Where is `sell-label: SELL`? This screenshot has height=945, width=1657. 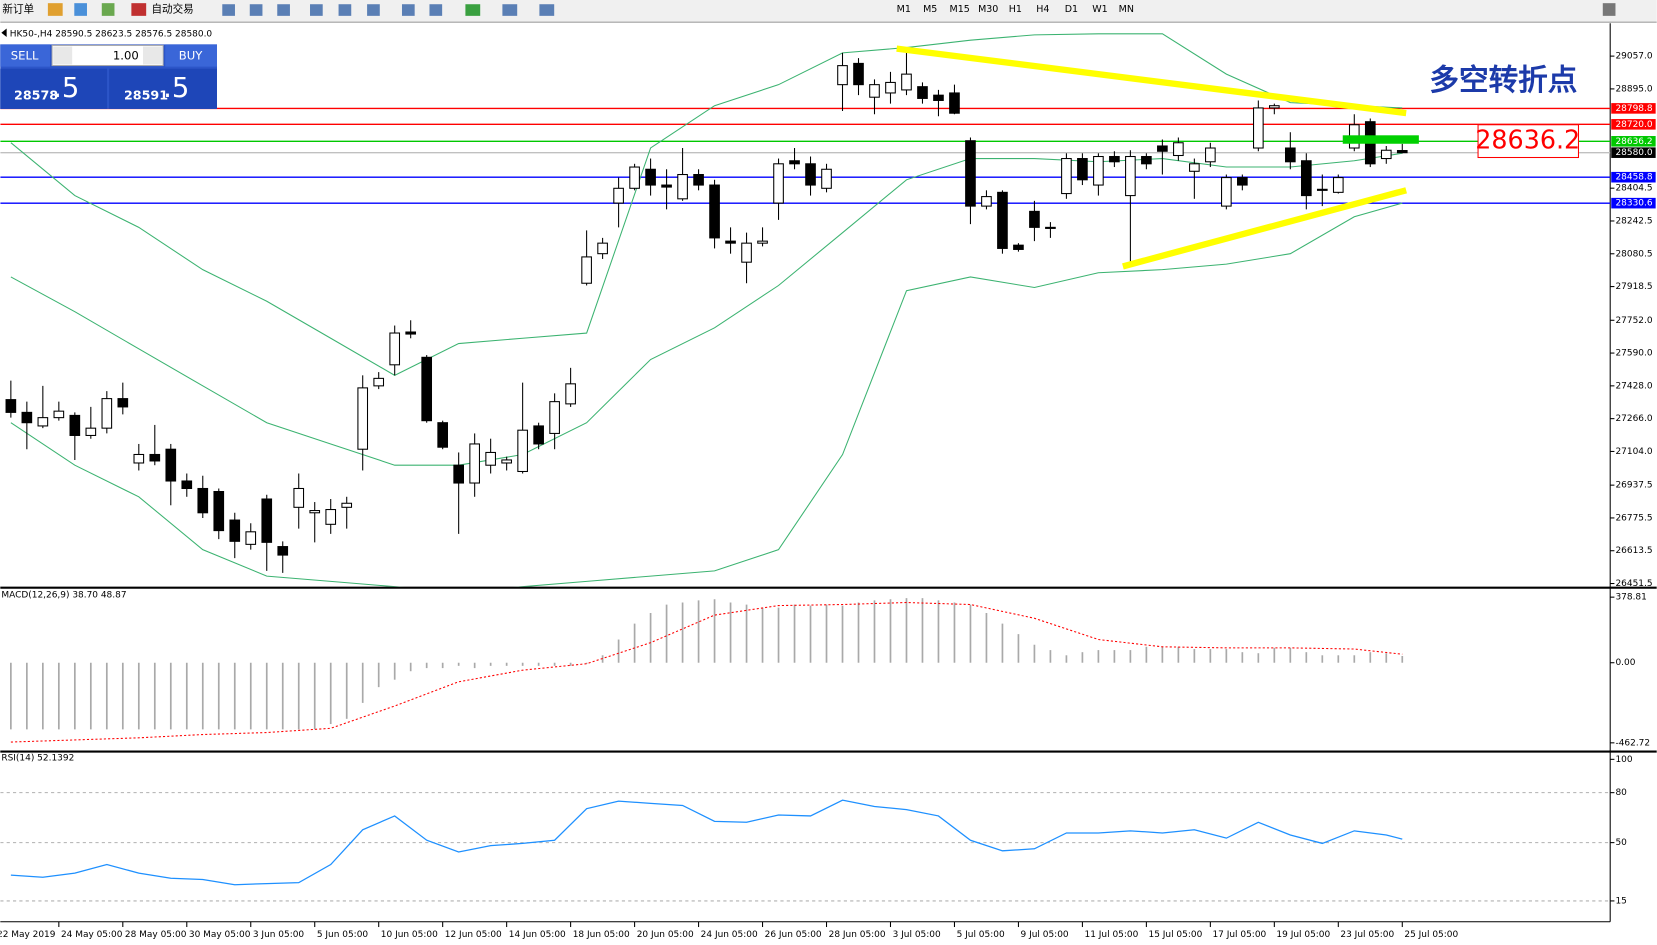
sell-label: SELL is located at coordinates (25, 56).